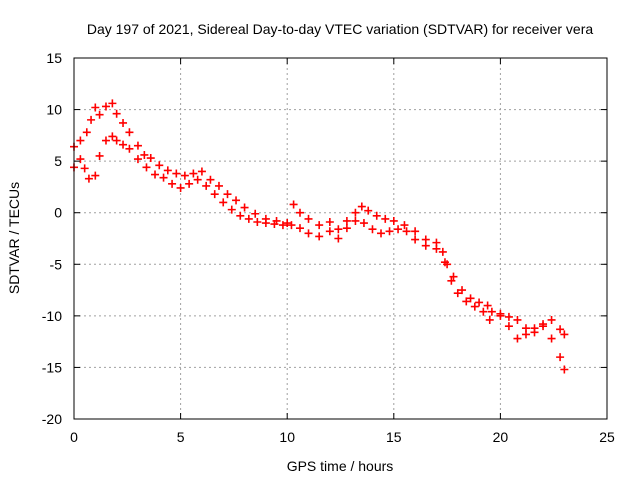  What do you see at coordinates (340, 466) in the screenshot?
I see `x-axis-title: GPS time / hours` at bounding box center [340, 466].